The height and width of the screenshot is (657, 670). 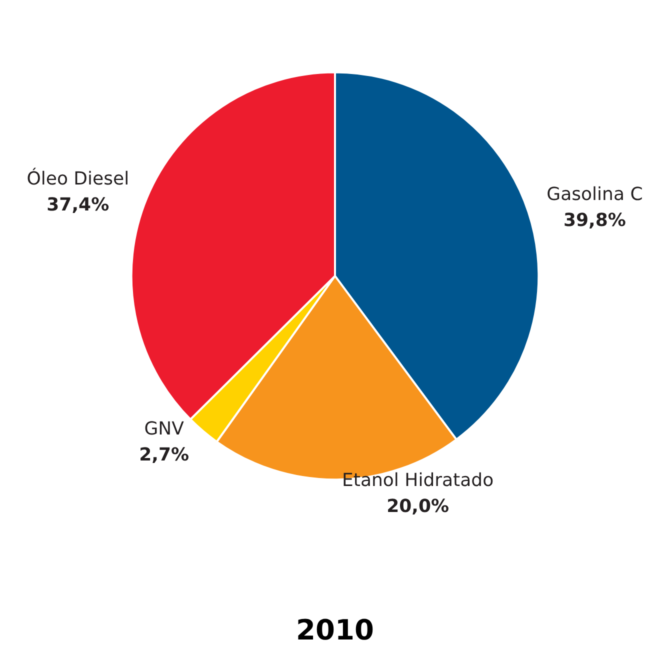 I want to click on slice-label: Óleo Diesel, so click(x=78, y=179).